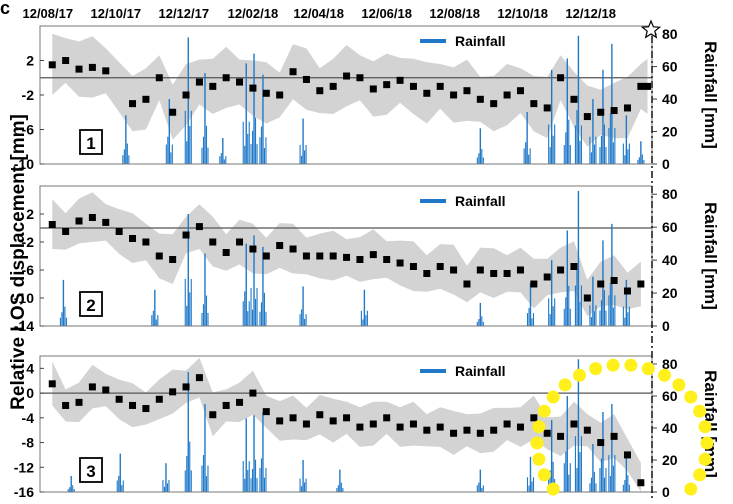 This screenshot has width=733, height=504. I want to click on panel-label-box, so click(91, 304).